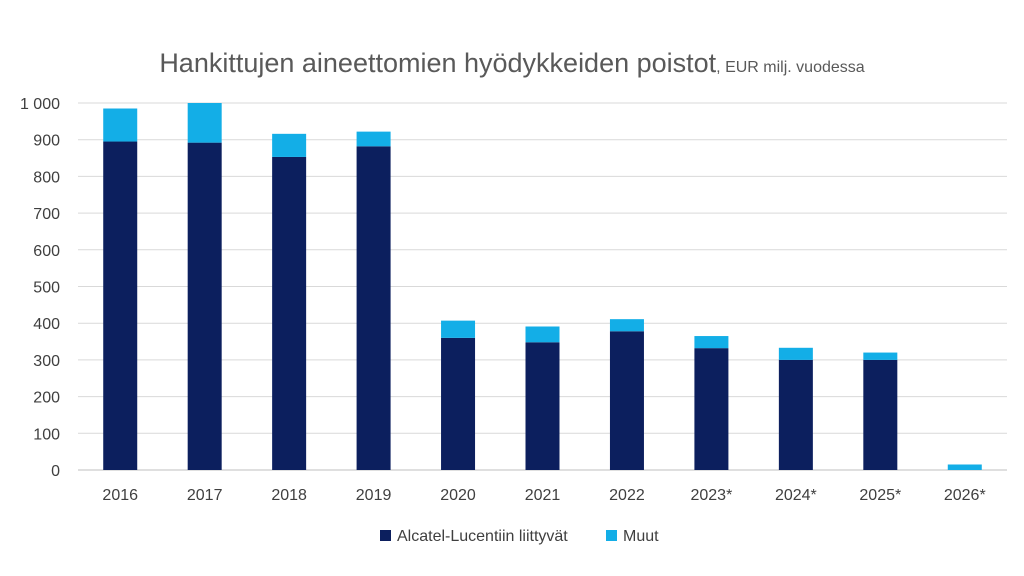  I want to click on x-tick-label: 2019, so click(374, 495).